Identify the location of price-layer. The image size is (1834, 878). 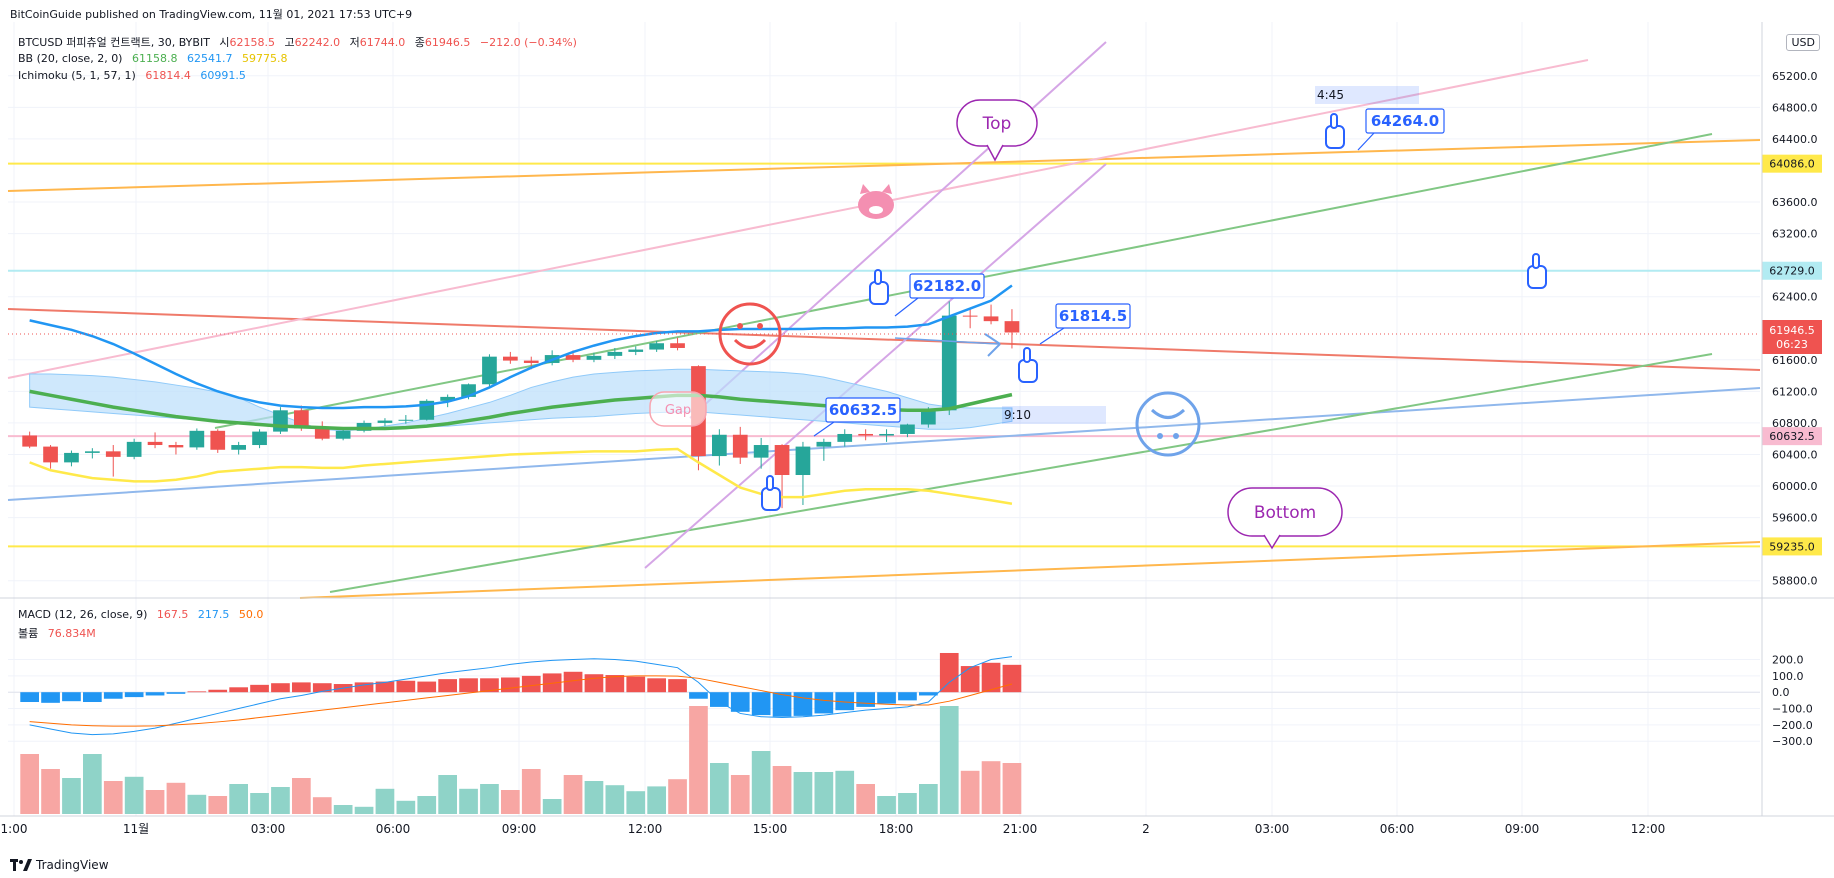
(521, 396).